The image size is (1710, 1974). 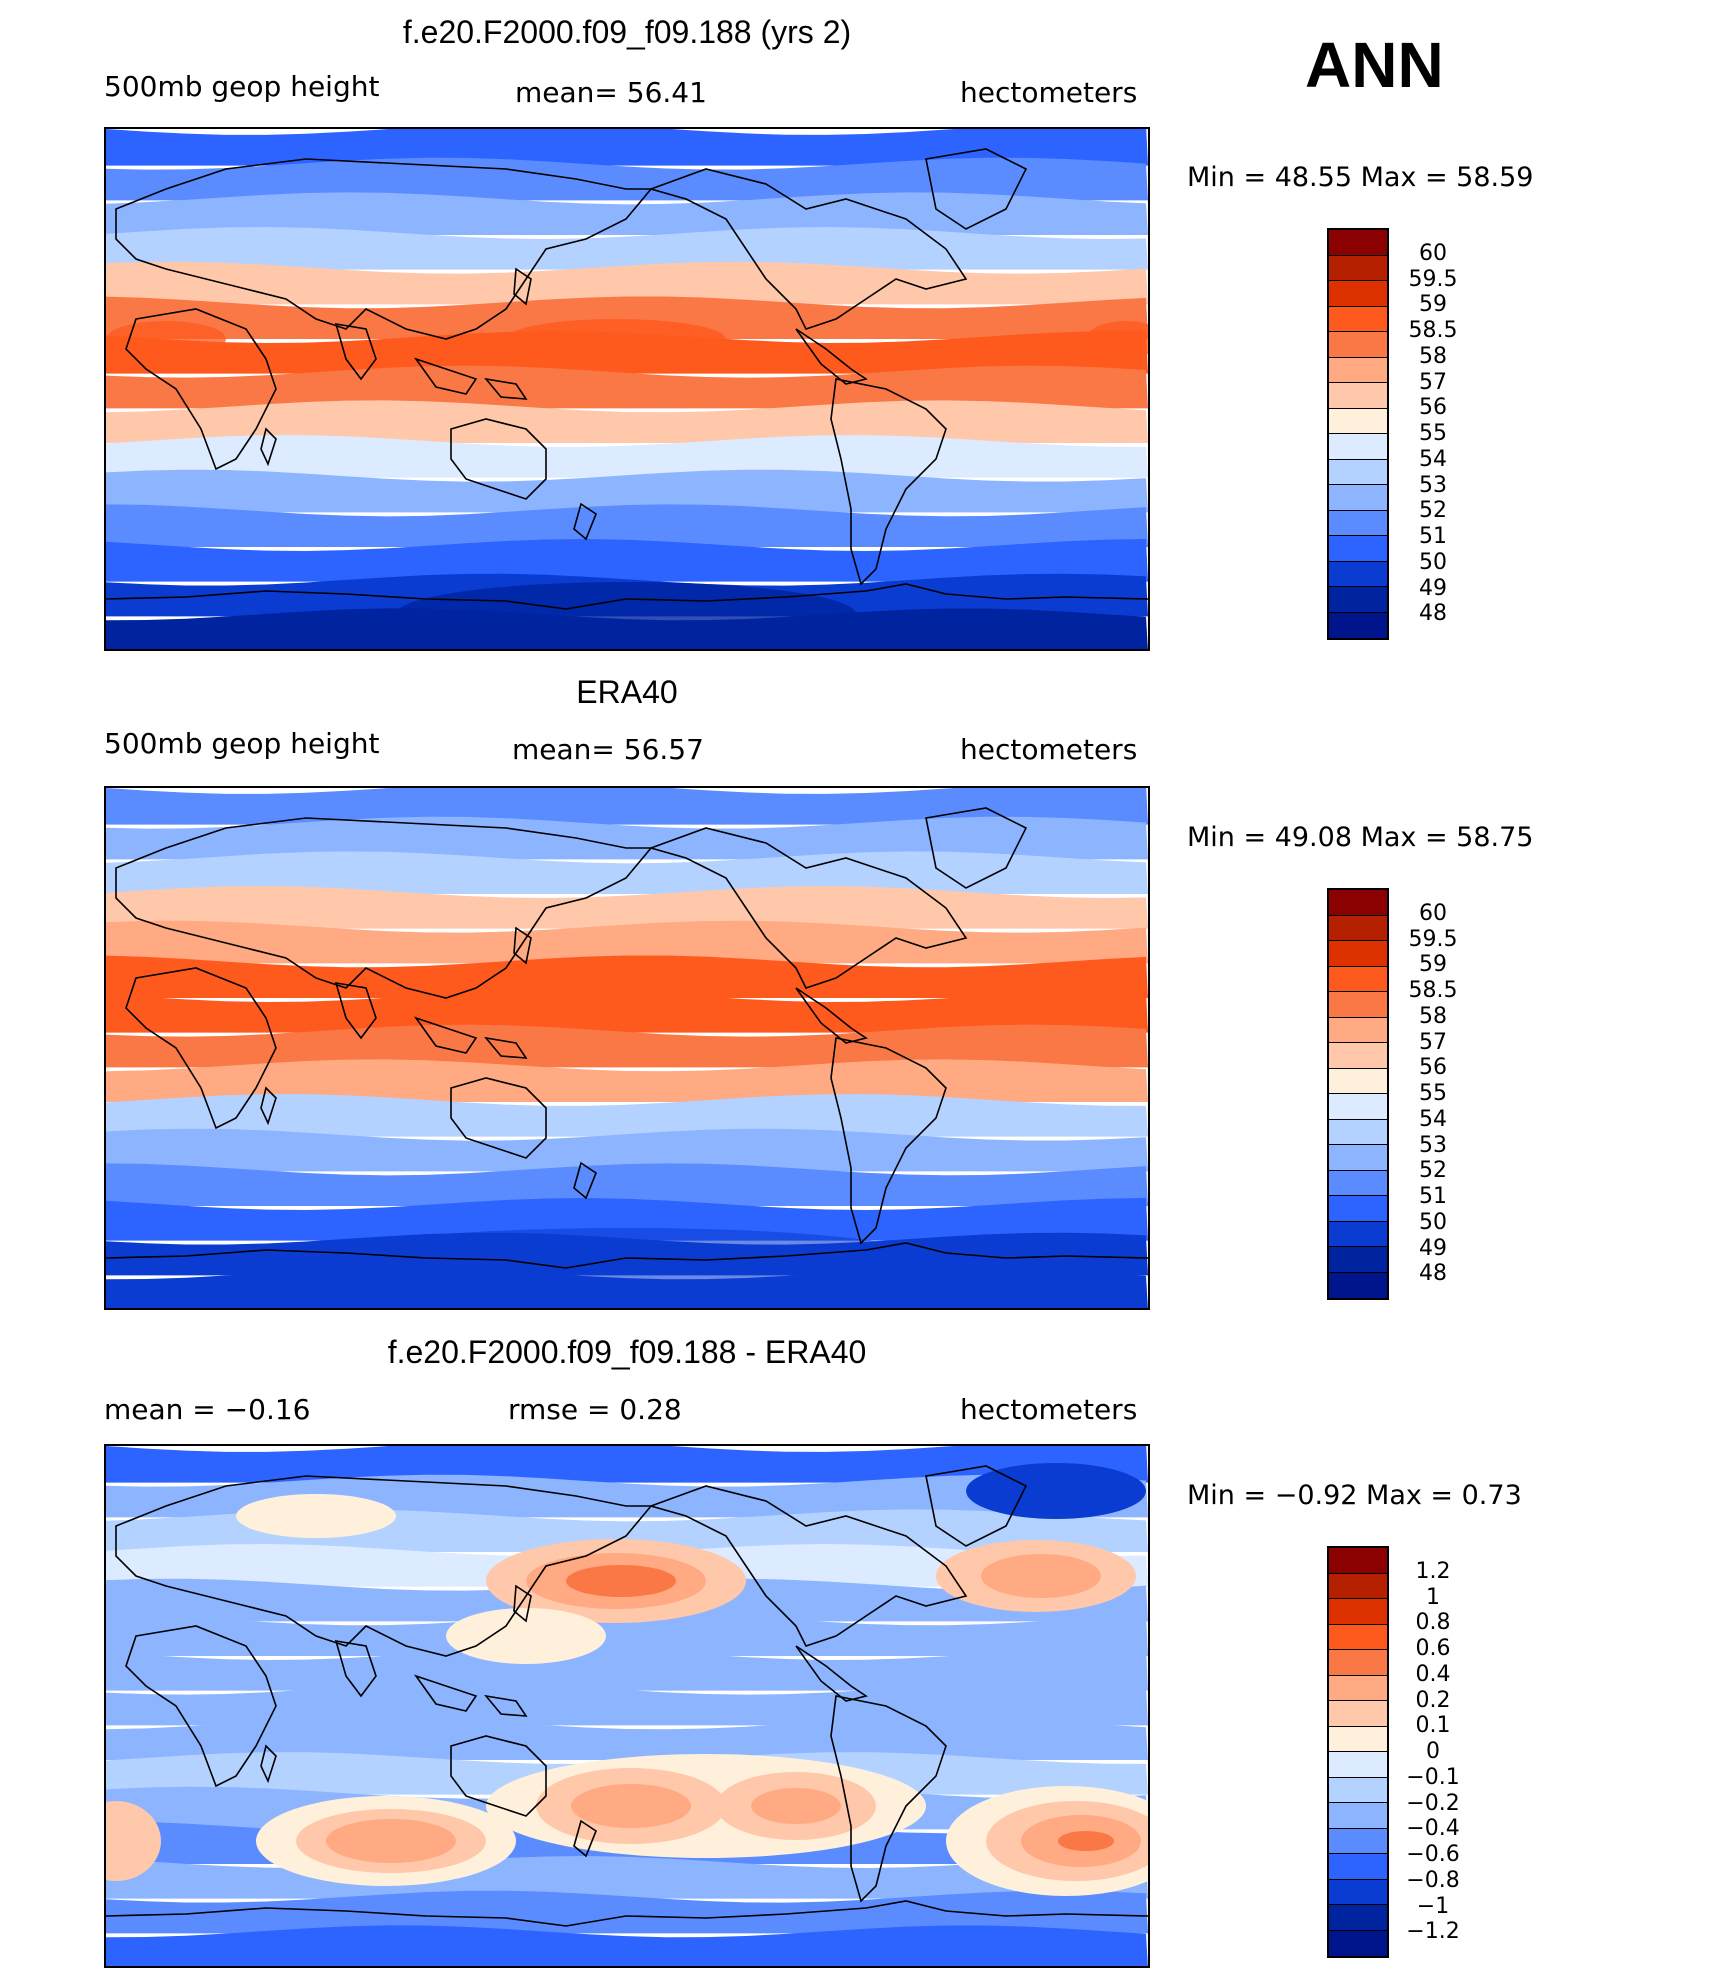 I want to click on diff-pacific-positive-core, so click(x=621, y=1581).